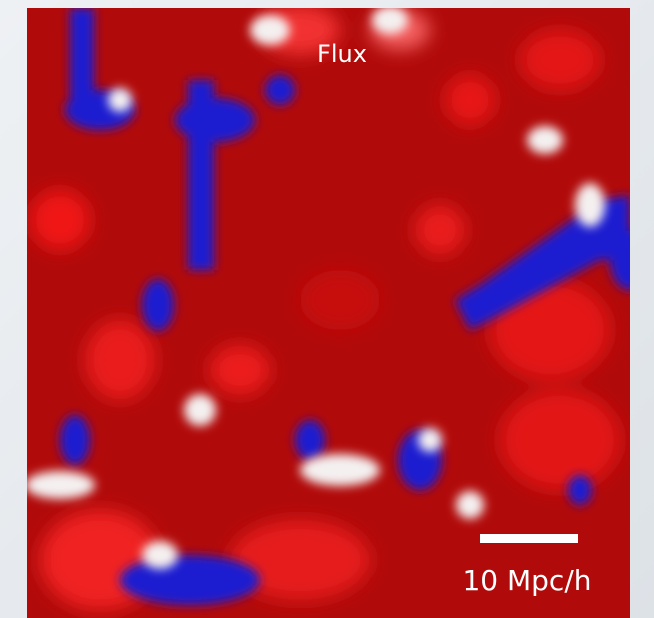  What do you see at coordinates (526, 580) in the screenshot?
I see `scale-bar-label: 10 Mpc/h` at bounding box center [526, 580].